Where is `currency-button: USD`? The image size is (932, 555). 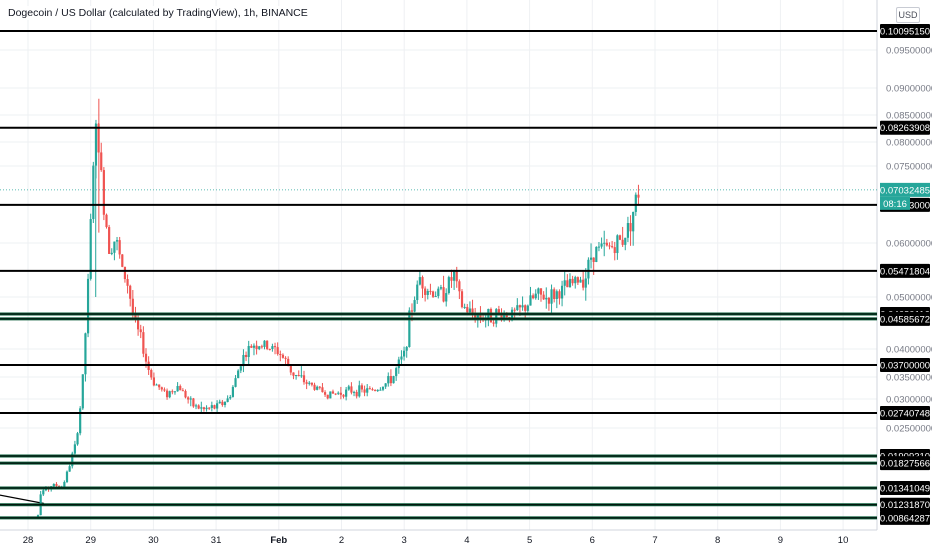 currency-button: USD is located at coordinates (908, 15).